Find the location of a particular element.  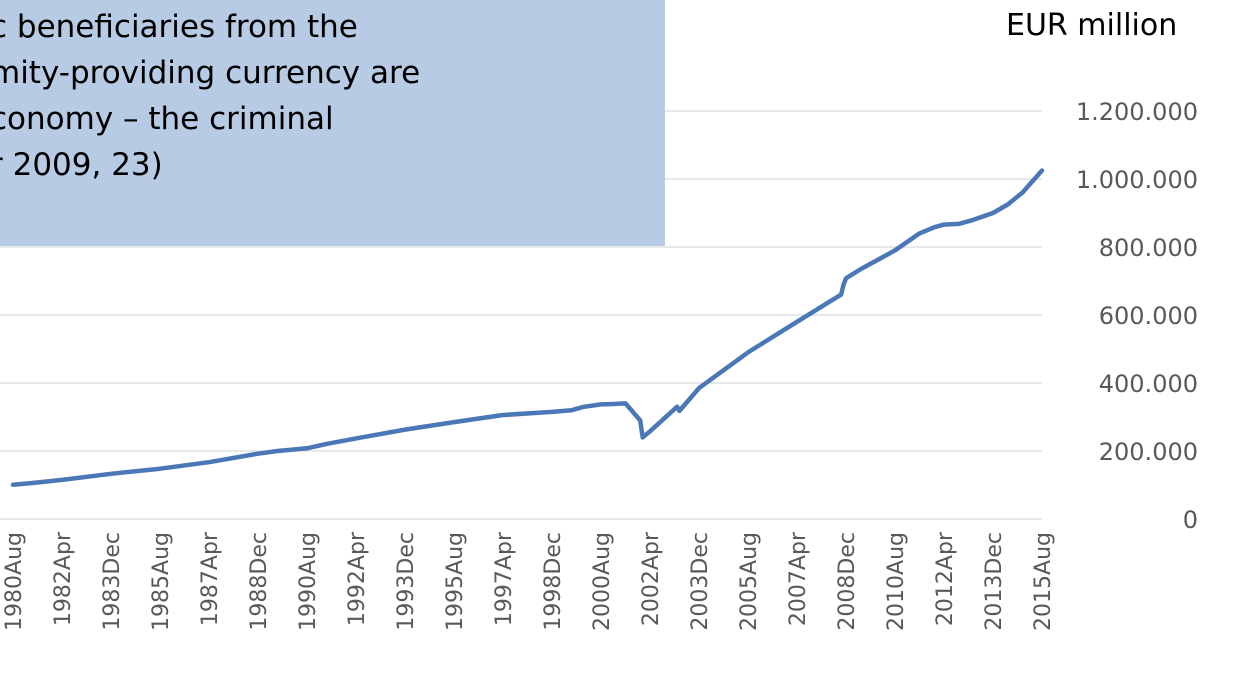

y-tick-label: 800.000 is located at coordinates (1148, 248).